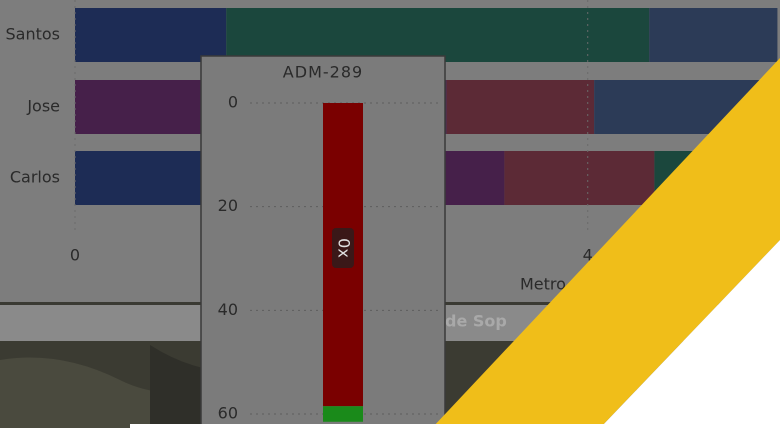 The height and width of the screenshot is (428, 780). Describe the element at coordinates (690, 334) in the screenshot. I see `white-corner` at that location.